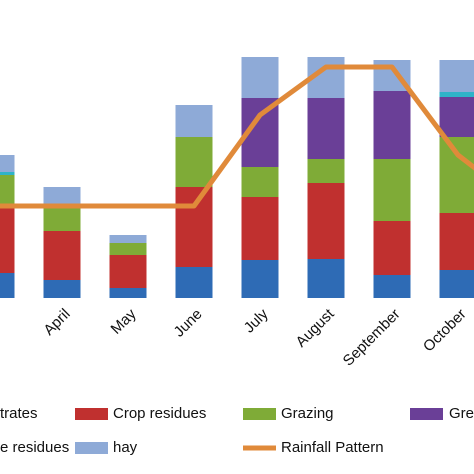 The height and width of the screenshot is (474, 474). What do you see at coordinates (332, 447) in the screenshot?
I see `legend-label: Rainfall Pattern` at bounding box center [332, 447].